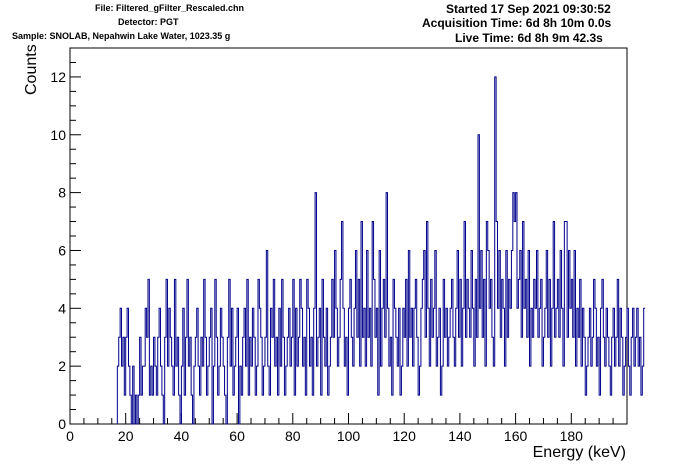  Describe the element at coordinates (31, 69) in the screenshot. I see `y-axis-title: Counts` at that location.